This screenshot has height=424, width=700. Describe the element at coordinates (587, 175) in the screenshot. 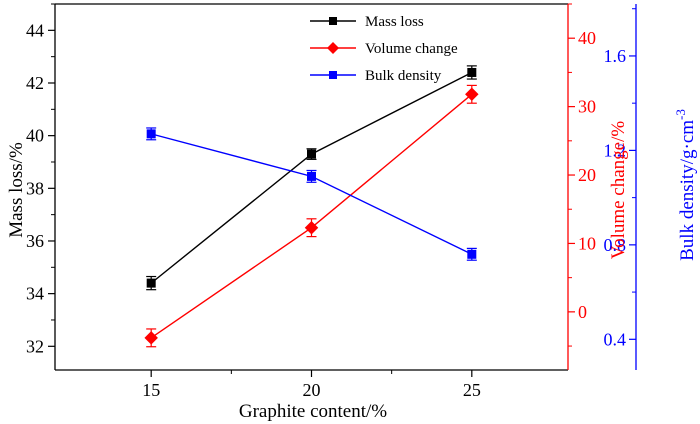

I see `volume-change-tick-label: 20` at that location.